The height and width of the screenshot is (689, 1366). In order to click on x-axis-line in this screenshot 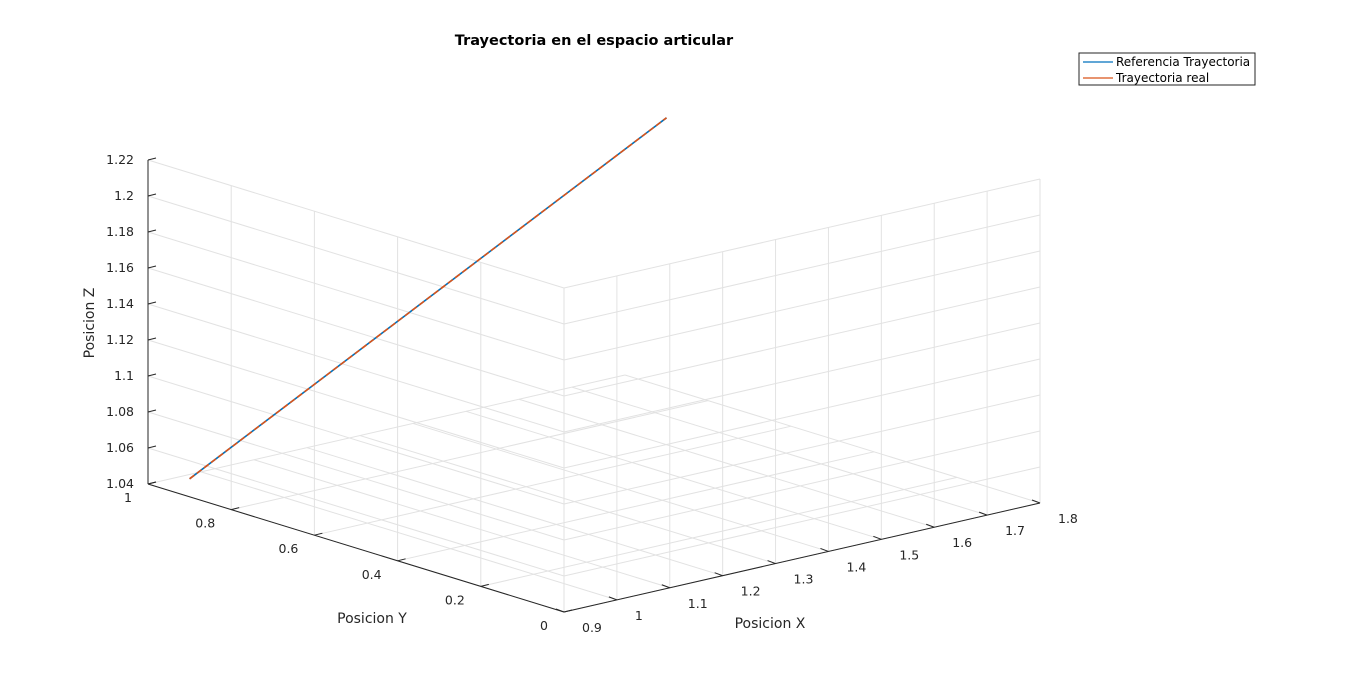, I will do `click(802, 557)`.